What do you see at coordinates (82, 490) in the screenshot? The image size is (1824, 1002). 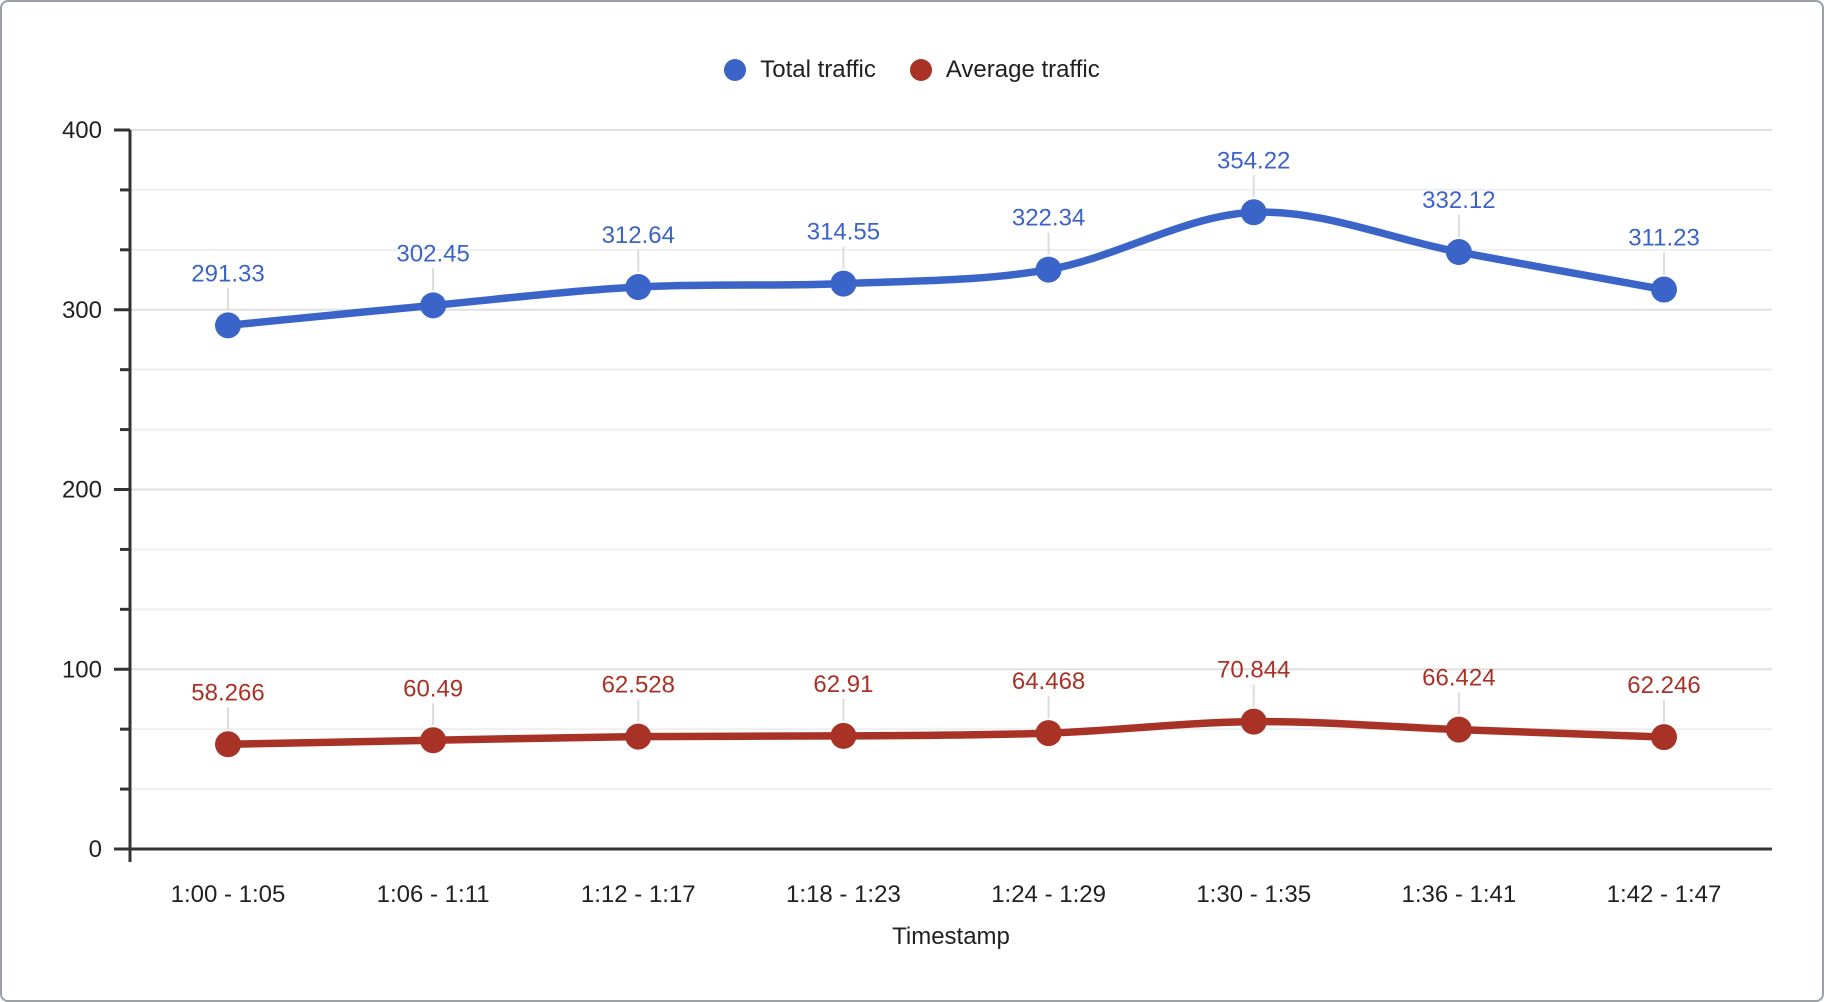 I see `y-tick-label: 200` at bounding box center [82, 490].